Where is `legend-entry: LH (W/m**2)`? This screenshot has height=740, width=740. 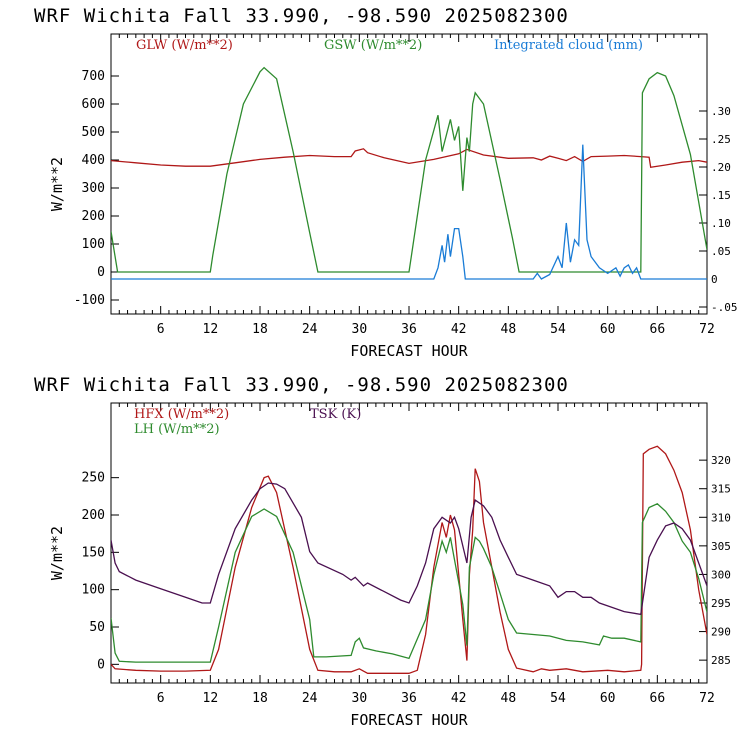
legend-entry: LH (W/m**2) is located at coordinates (177, 429).